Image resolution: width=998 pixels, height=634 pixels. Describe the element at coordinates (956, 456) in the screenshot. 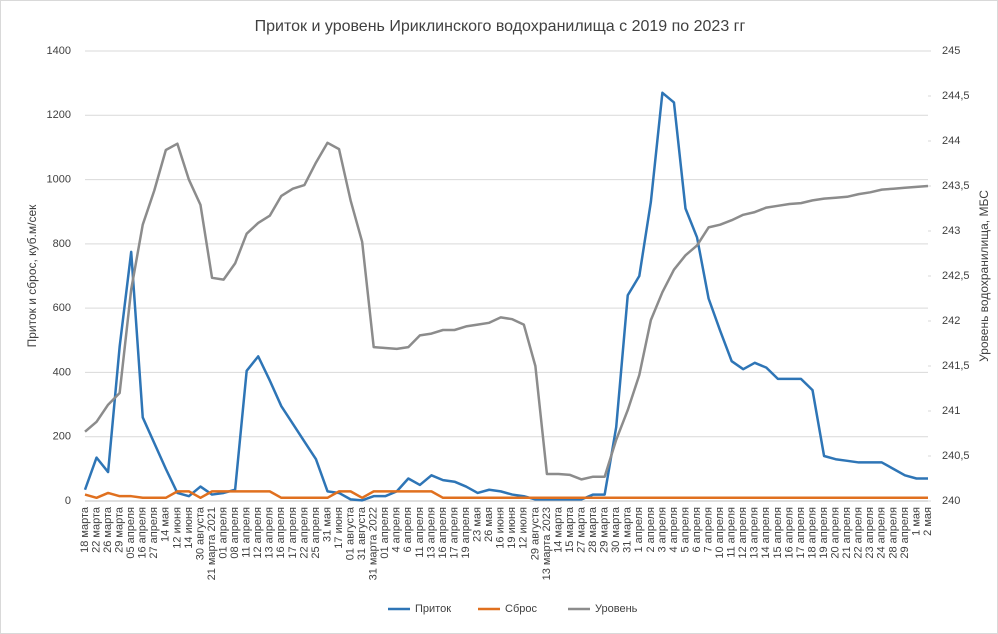

I see `y2-tick-label: 240,5` at that location.